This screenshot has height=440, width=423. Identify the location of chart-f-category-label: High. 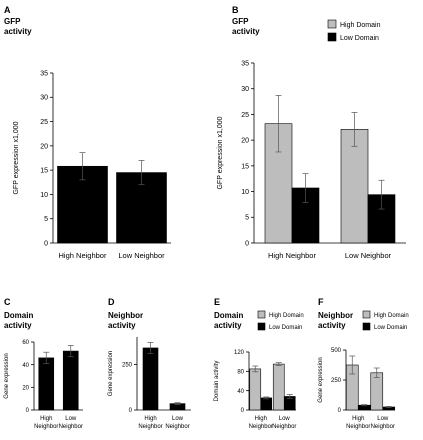
(358, 419).